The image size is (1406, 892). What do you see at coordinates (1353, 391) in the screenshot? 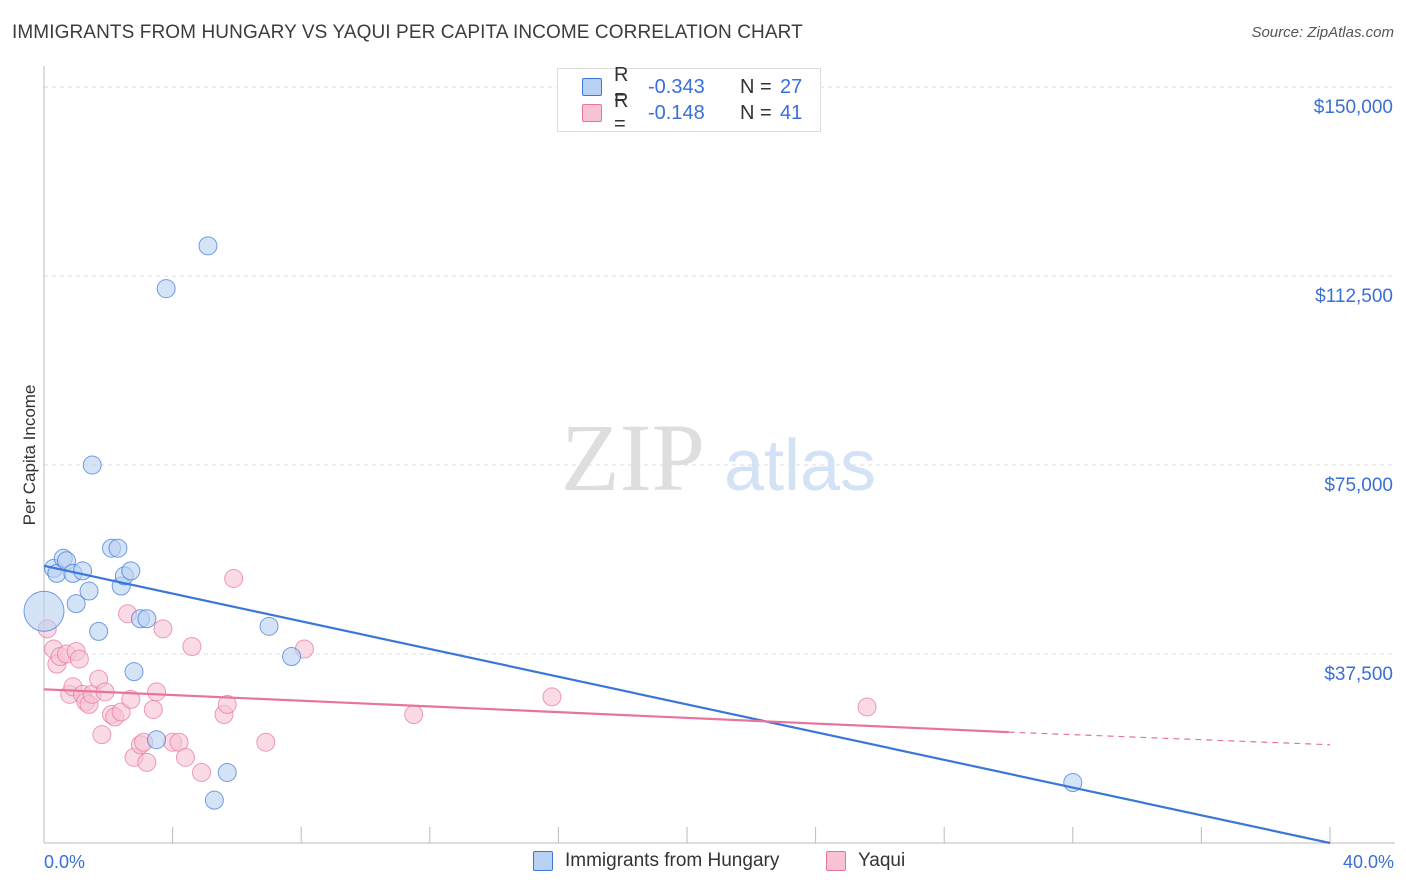
I see `y-tick-labels: $37,500 $75,000 $112,500 $150,000` at bounding box center [1353, 391].